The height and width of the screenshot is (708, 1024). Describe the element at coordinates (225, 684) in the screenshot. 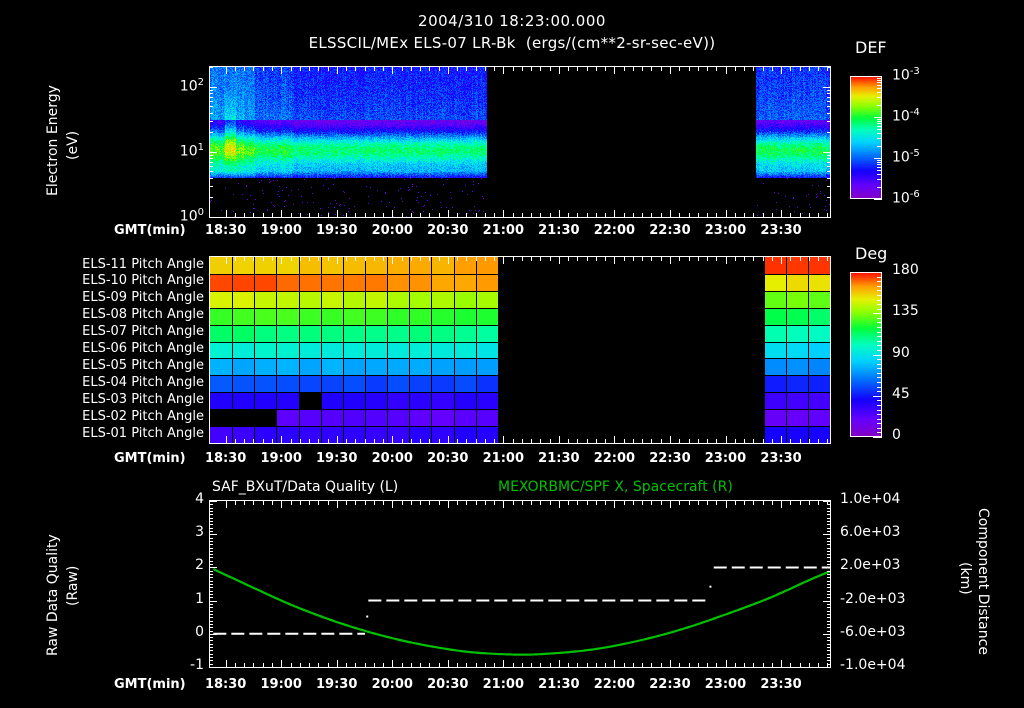

I see `line-xtick-label: 18:30` at that location.